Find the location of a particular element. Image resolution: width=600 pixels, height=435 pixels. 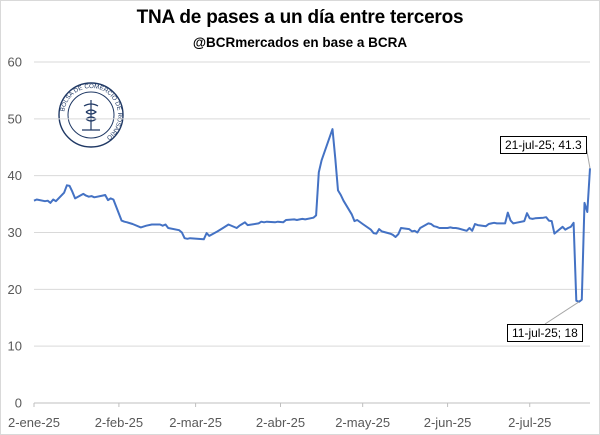

y-axis-ticks: 0 10 20 30 40 50 60 is located at coordinates (15, 233).